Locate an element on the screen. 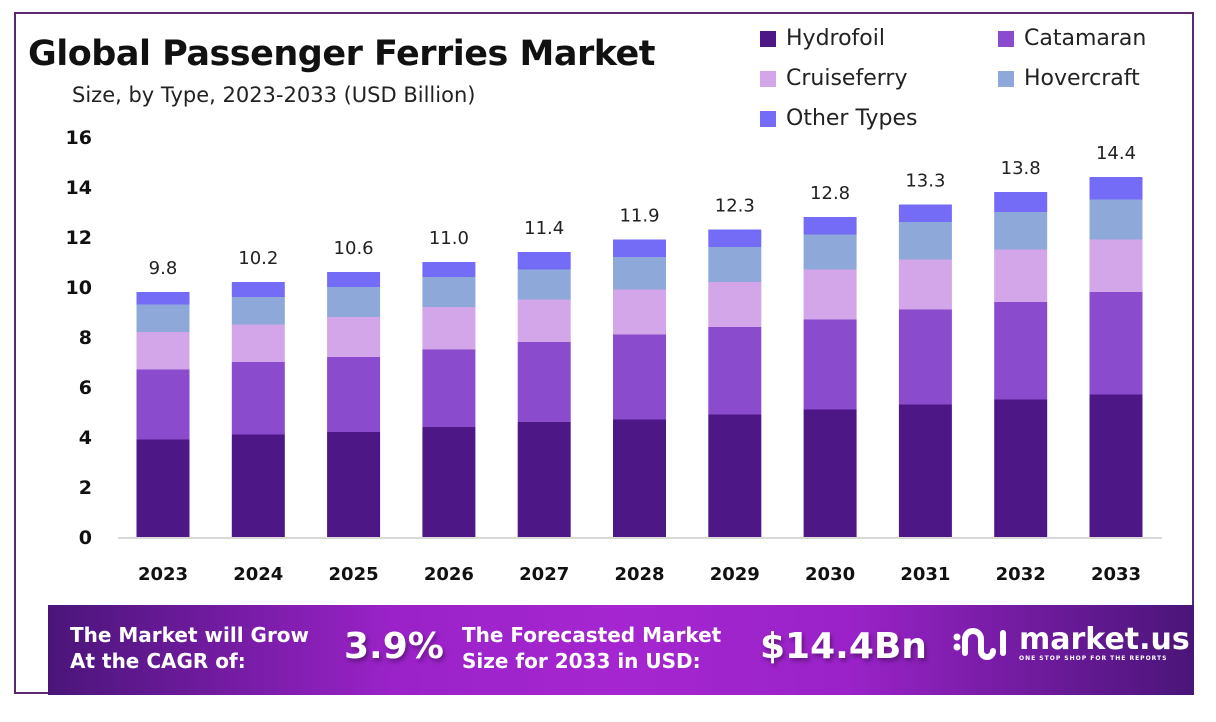 This screenshot has width=1216, height=722. bar-total-label: 13.3 is located at coordinates (925, 181).